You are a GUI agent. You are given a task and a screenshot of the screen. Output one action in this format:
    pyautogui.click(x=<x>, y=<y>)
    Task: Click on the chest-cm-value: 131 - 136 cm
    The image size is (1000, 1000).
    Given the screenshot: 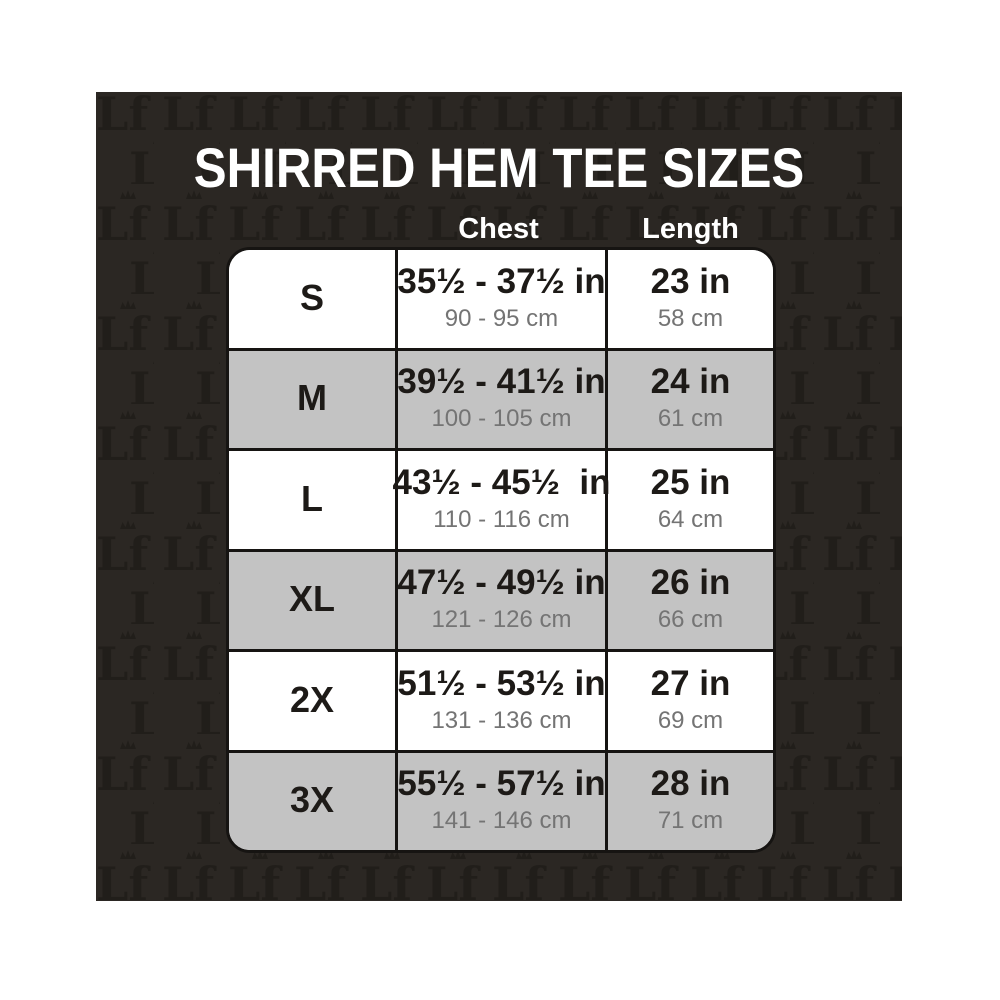 What is the action you would take?
    pyautogui.click(x=501, y=720)
    